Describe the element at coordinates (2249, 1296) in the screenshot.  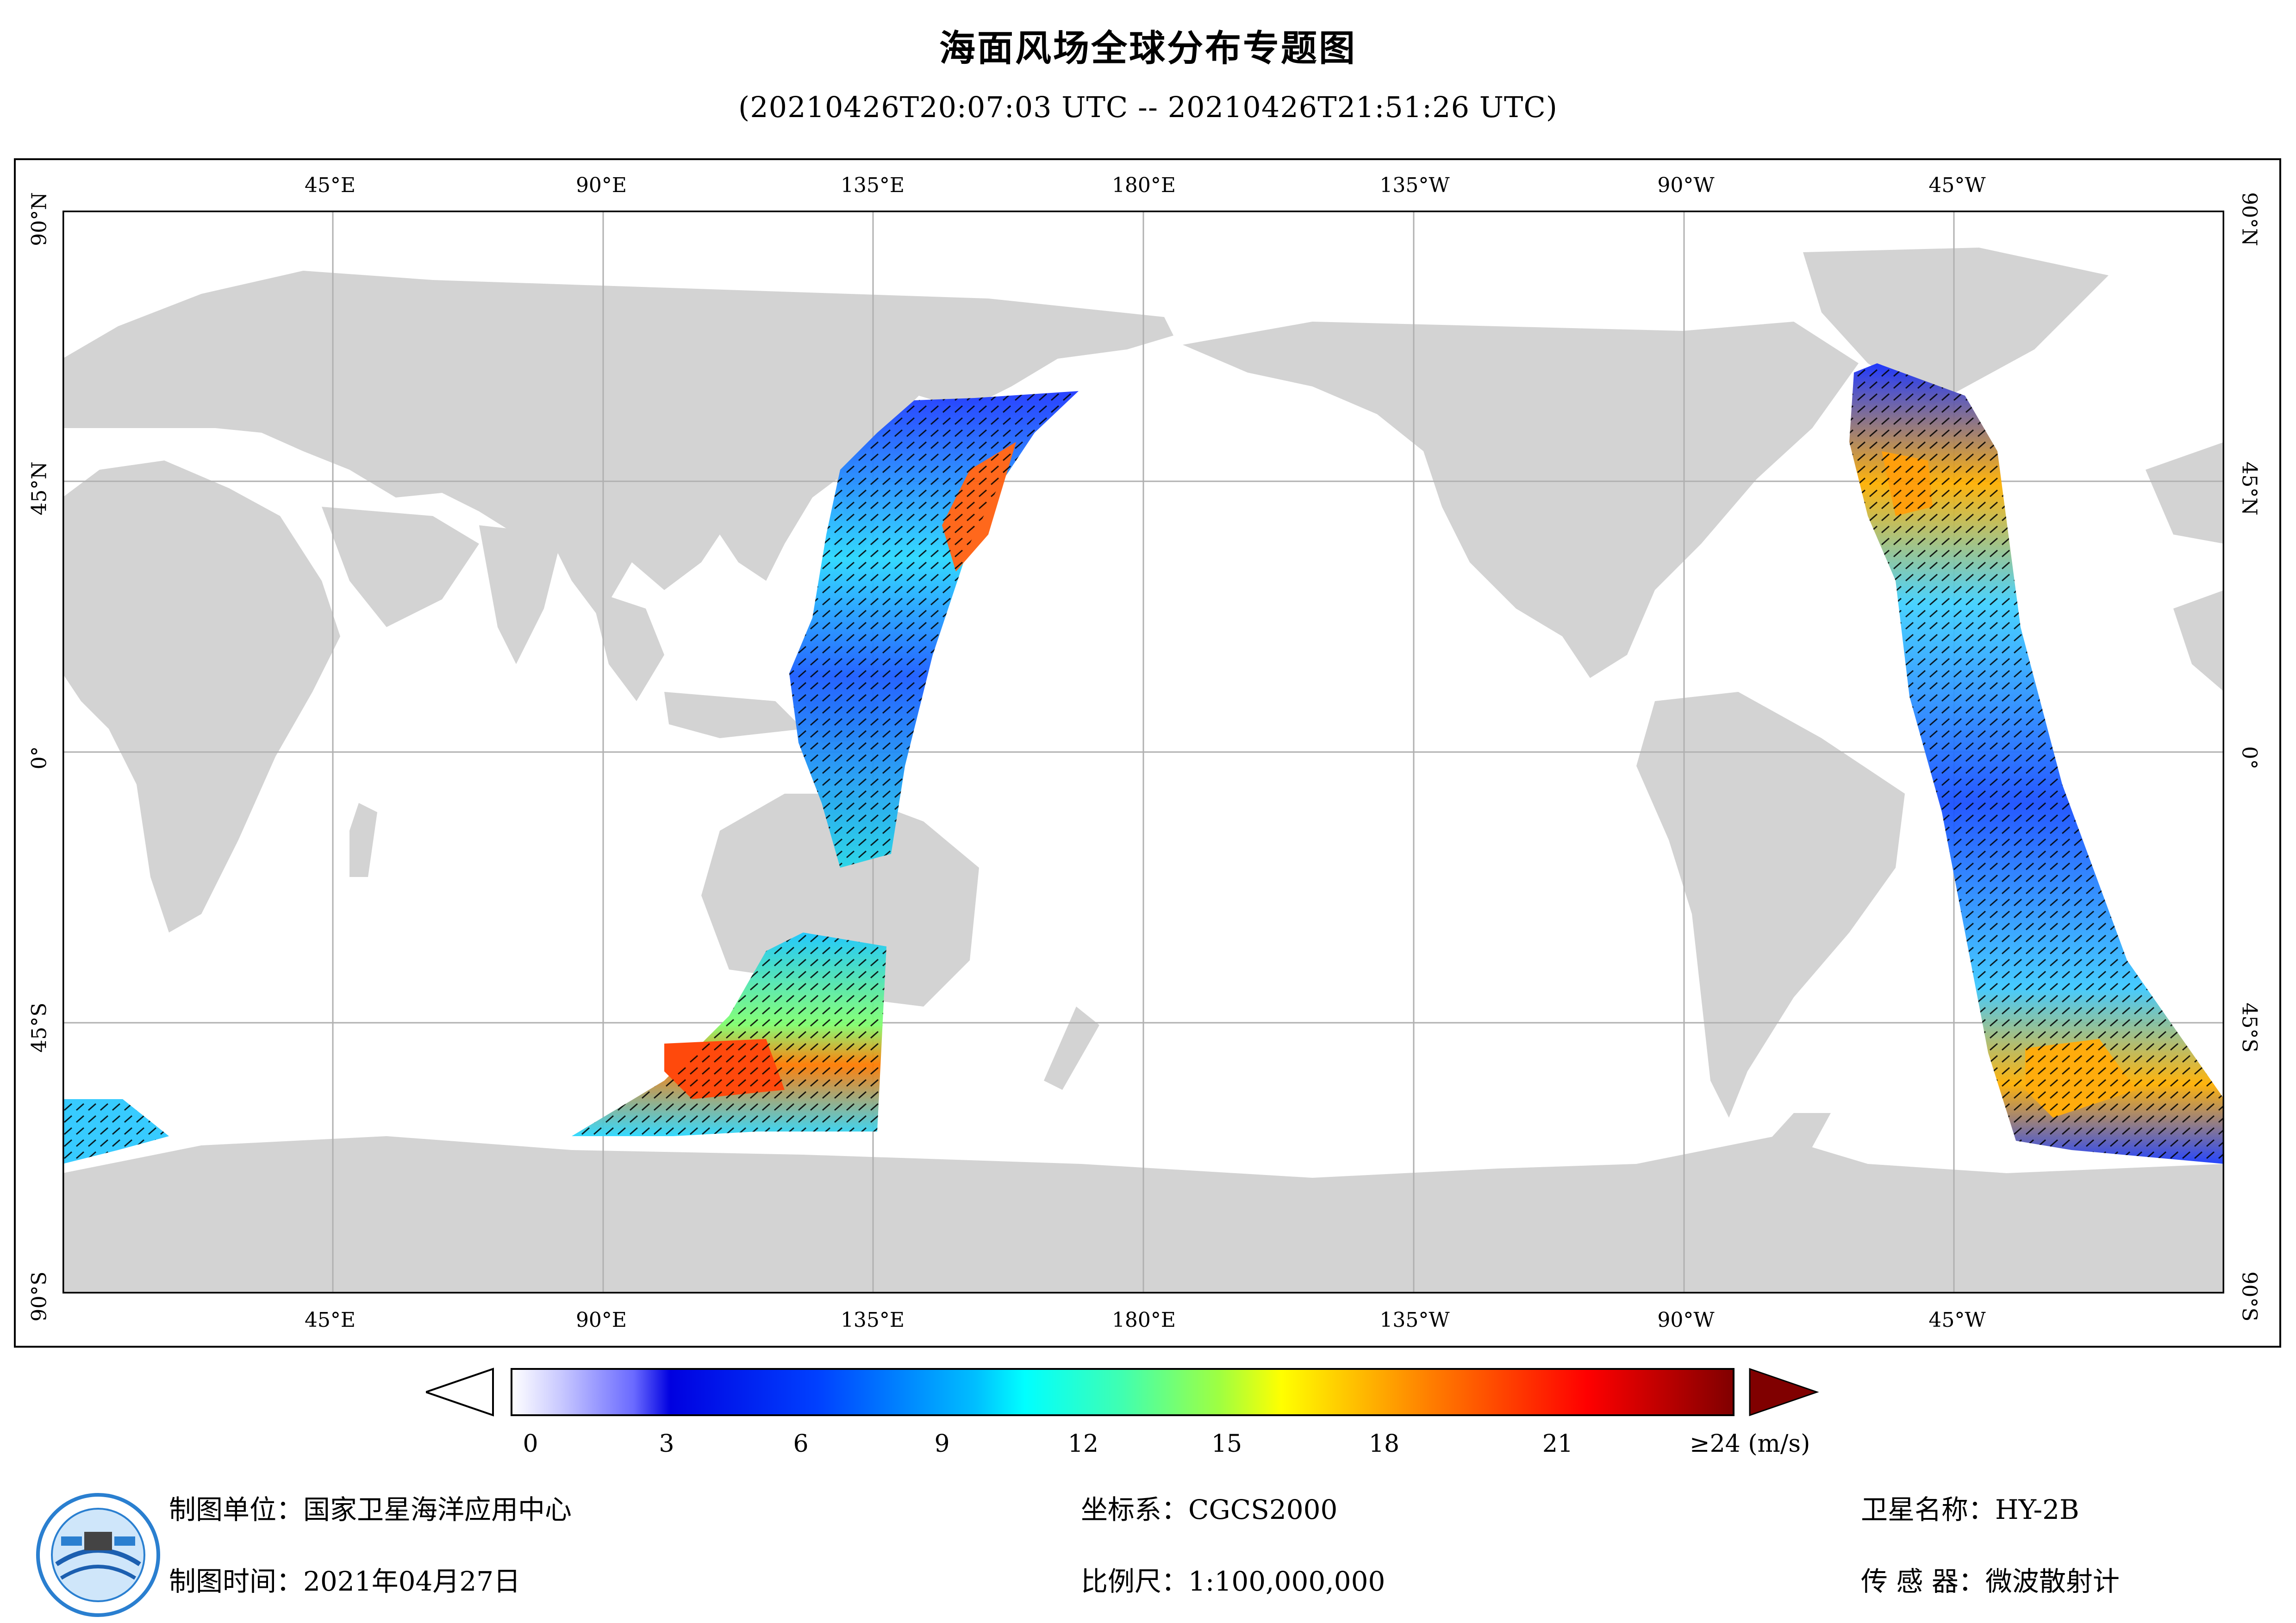
I see `lat-label-90s-right: 90°S` at that location.